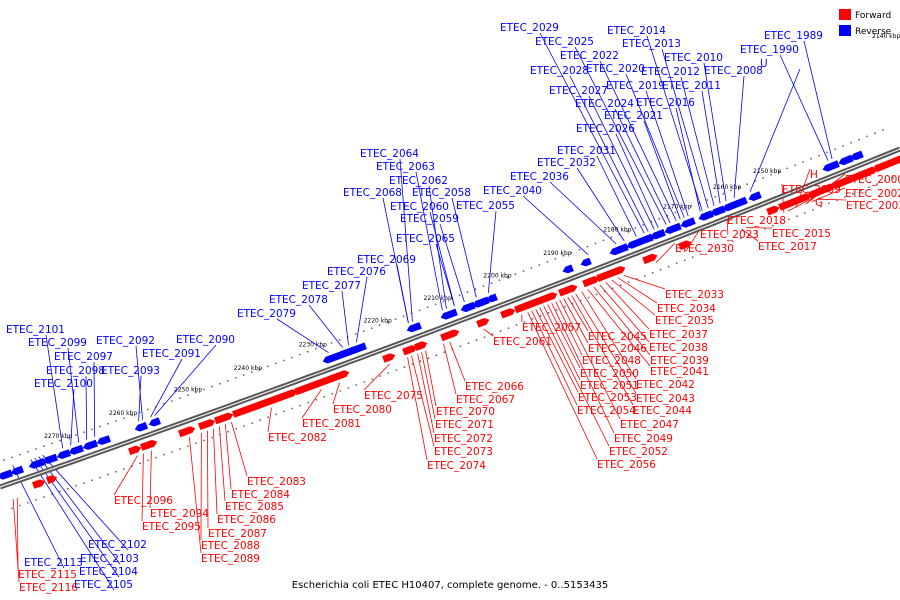 This screenshot has width=900, height=600. What do you see at coordinates (564, 42) in the screenshot?
I see `reverse-gene-label: ETEC_2025` at bounding box center [564, 42].